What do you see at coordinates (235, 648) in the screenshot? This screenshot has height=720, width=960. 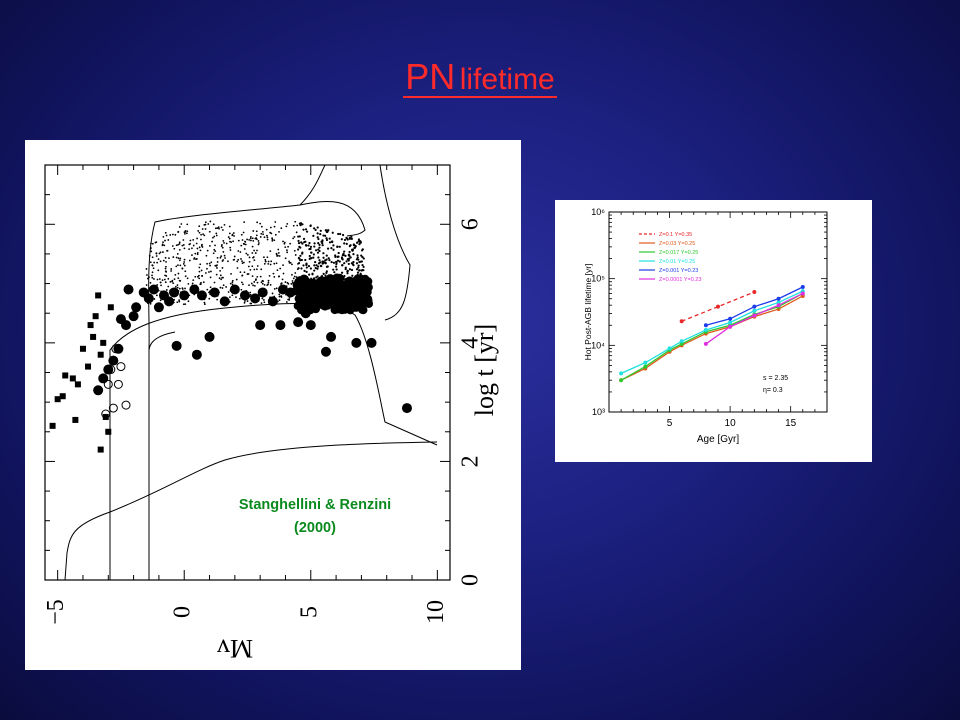 I see `left-x-axis-label: Mv` at bounding box center [235, 648].